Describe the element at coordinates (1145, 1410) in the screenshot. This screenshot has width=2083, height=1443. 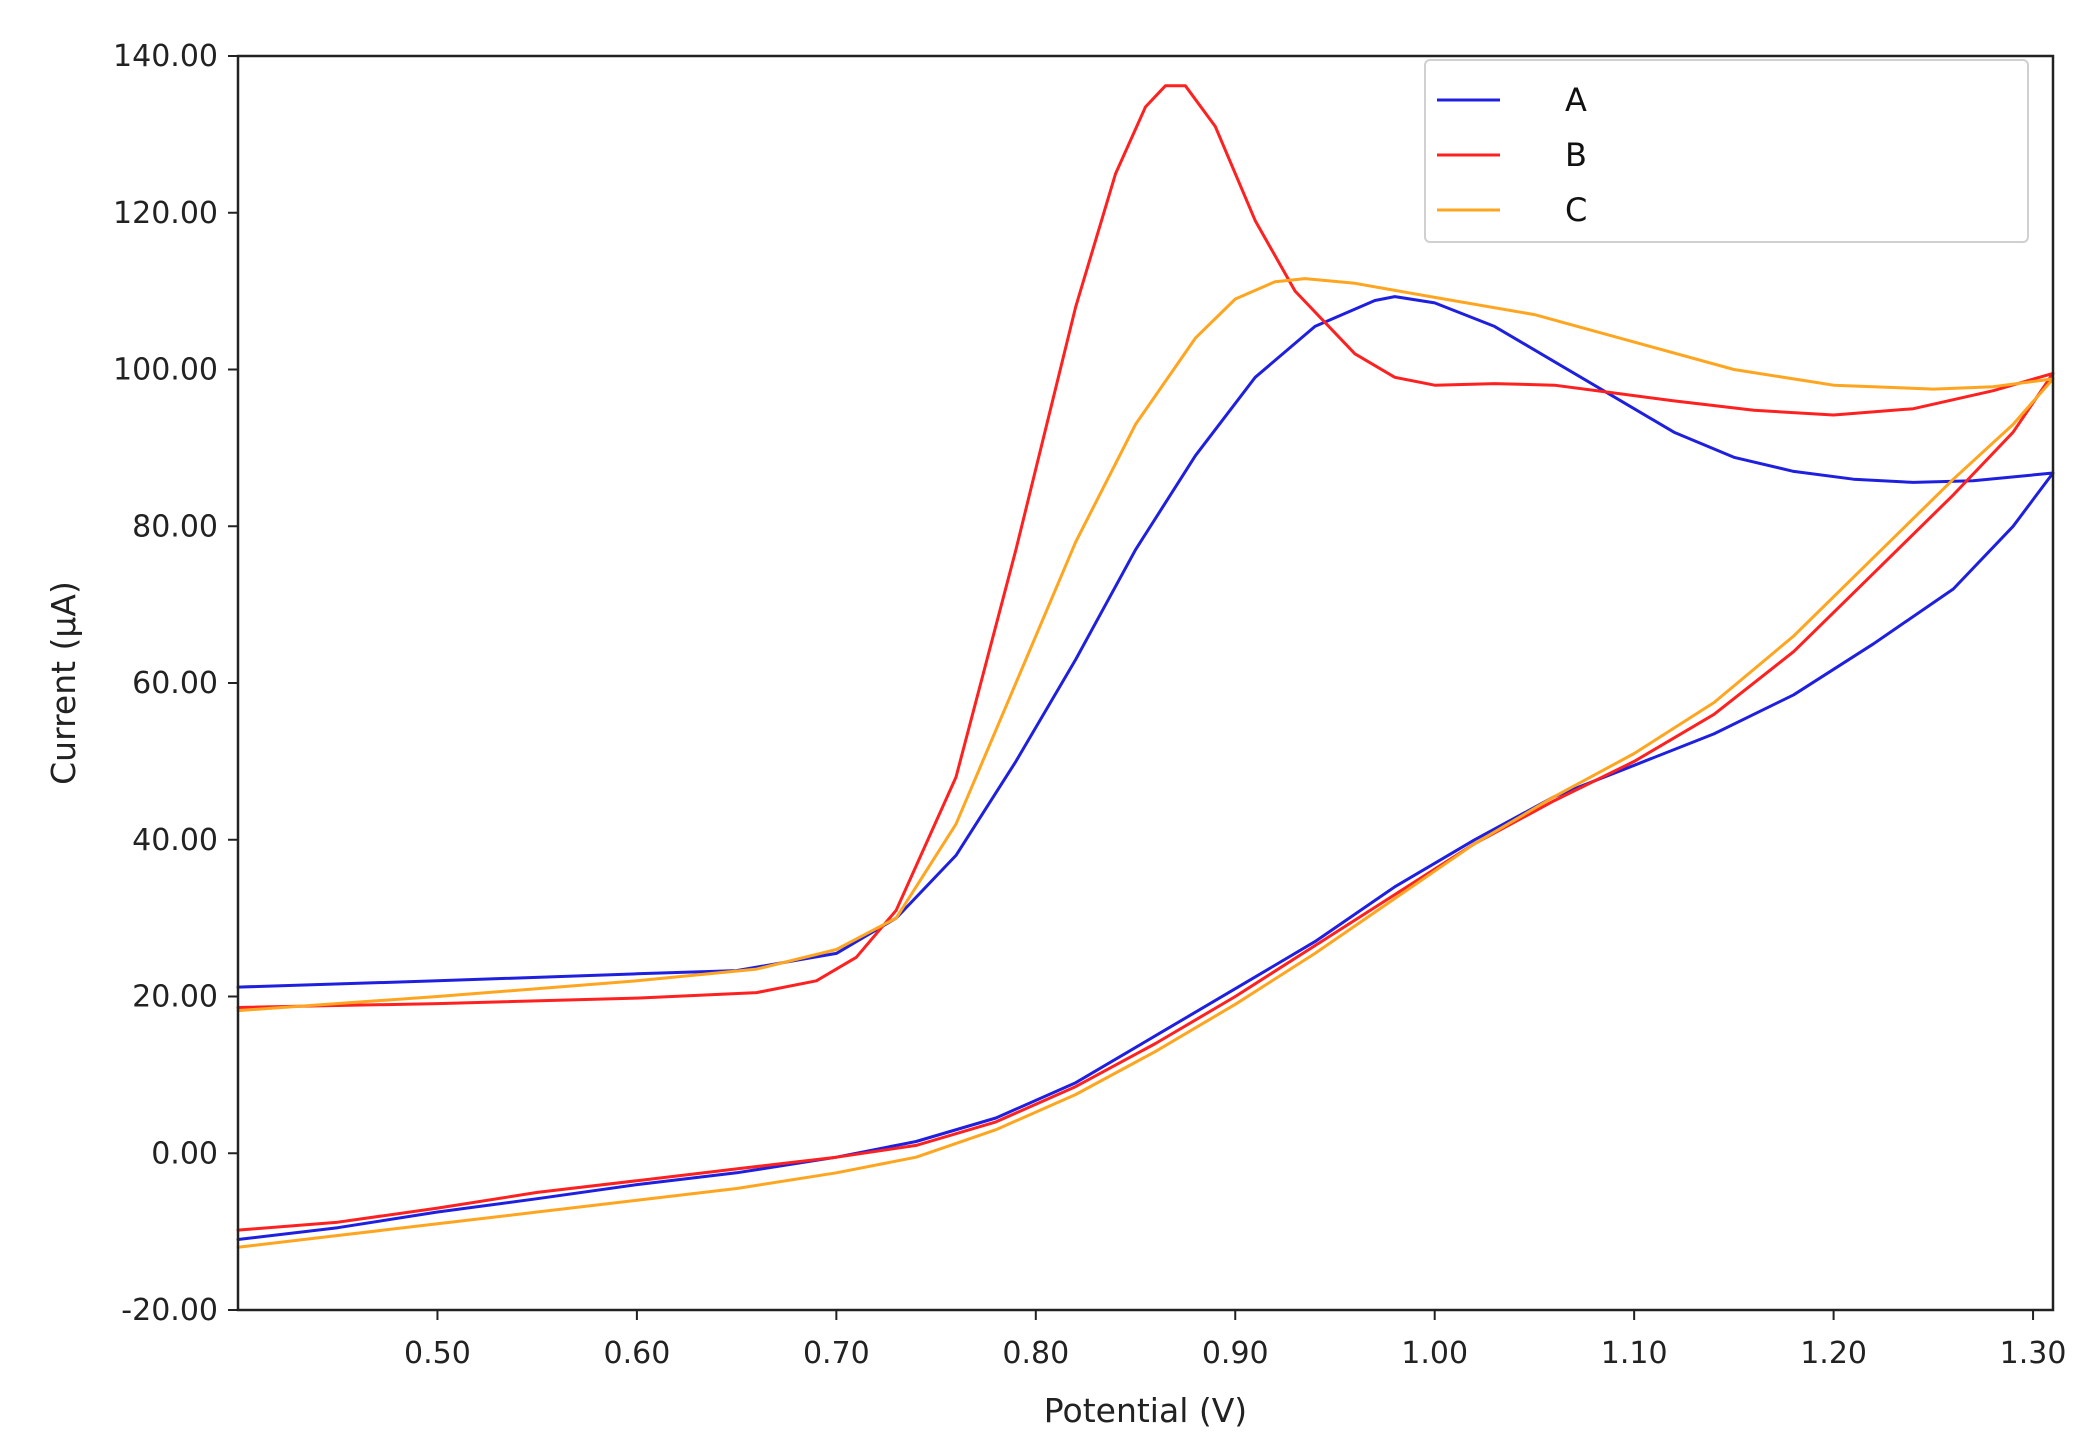
I see `x-axis-label: Potential (V)` at that location.